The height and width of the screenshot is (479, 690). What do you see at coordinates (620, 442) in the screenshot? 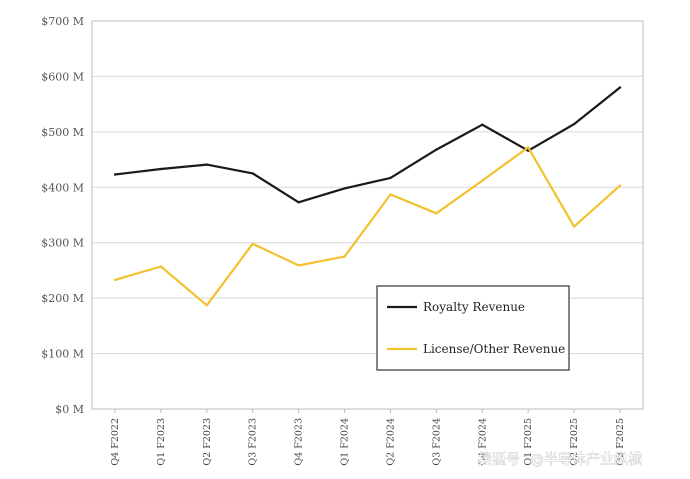
I see `x-tick-label: Q3 F2025` at bounding box center [620, 442].